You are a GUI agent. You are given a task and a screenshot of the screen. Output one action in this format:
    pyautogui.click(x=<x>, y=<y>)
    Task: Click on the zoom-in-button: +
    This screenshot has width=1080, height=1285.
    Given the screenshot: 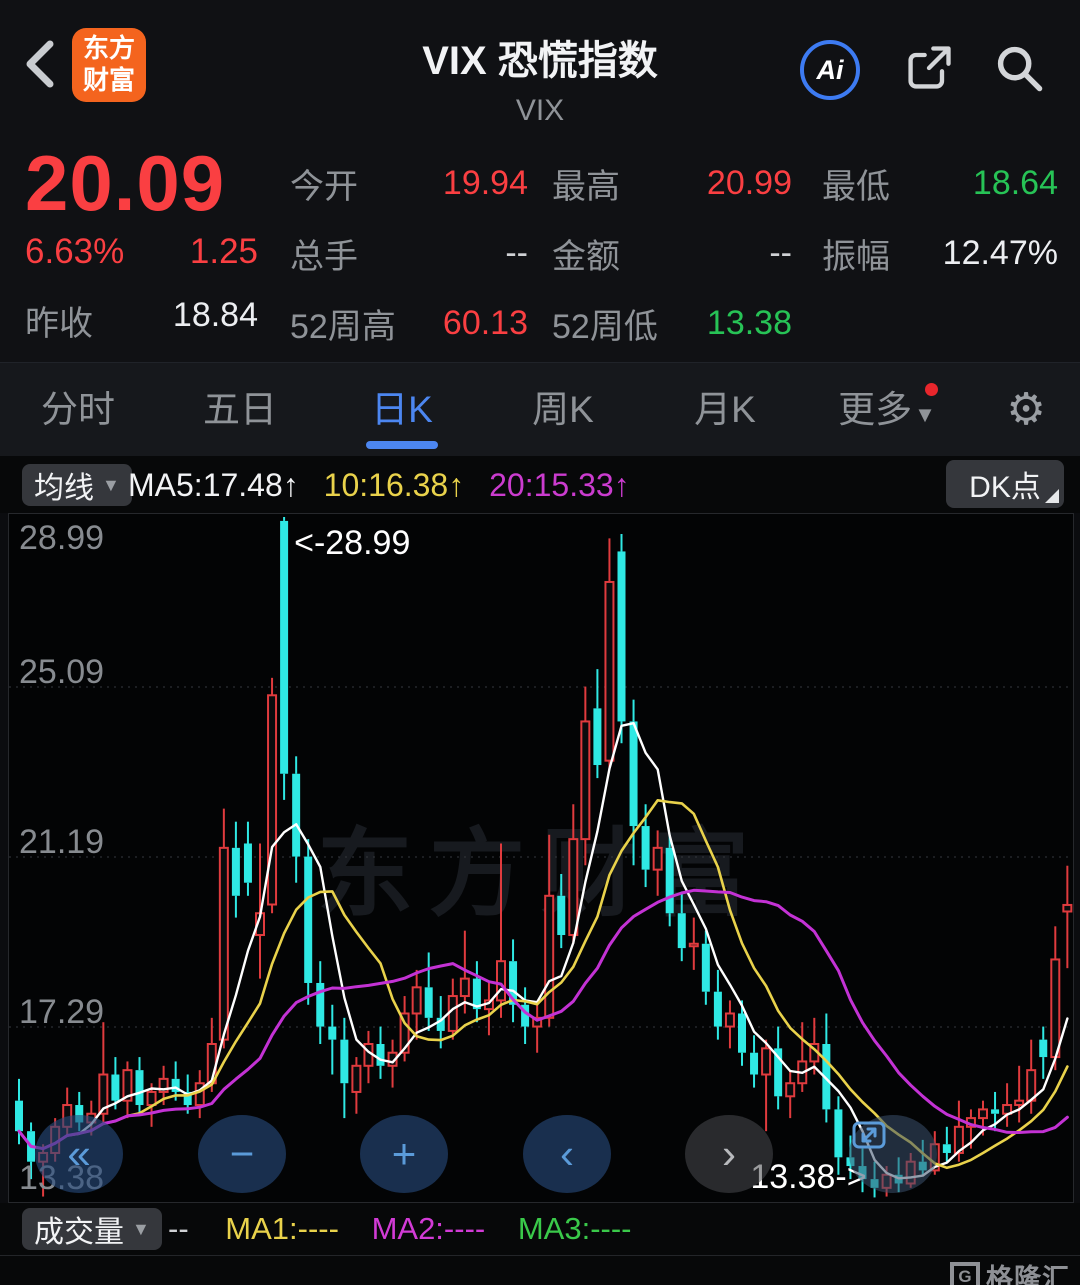 What is the action you would take?
    pyautogui.click(x=404, y=1154)
    